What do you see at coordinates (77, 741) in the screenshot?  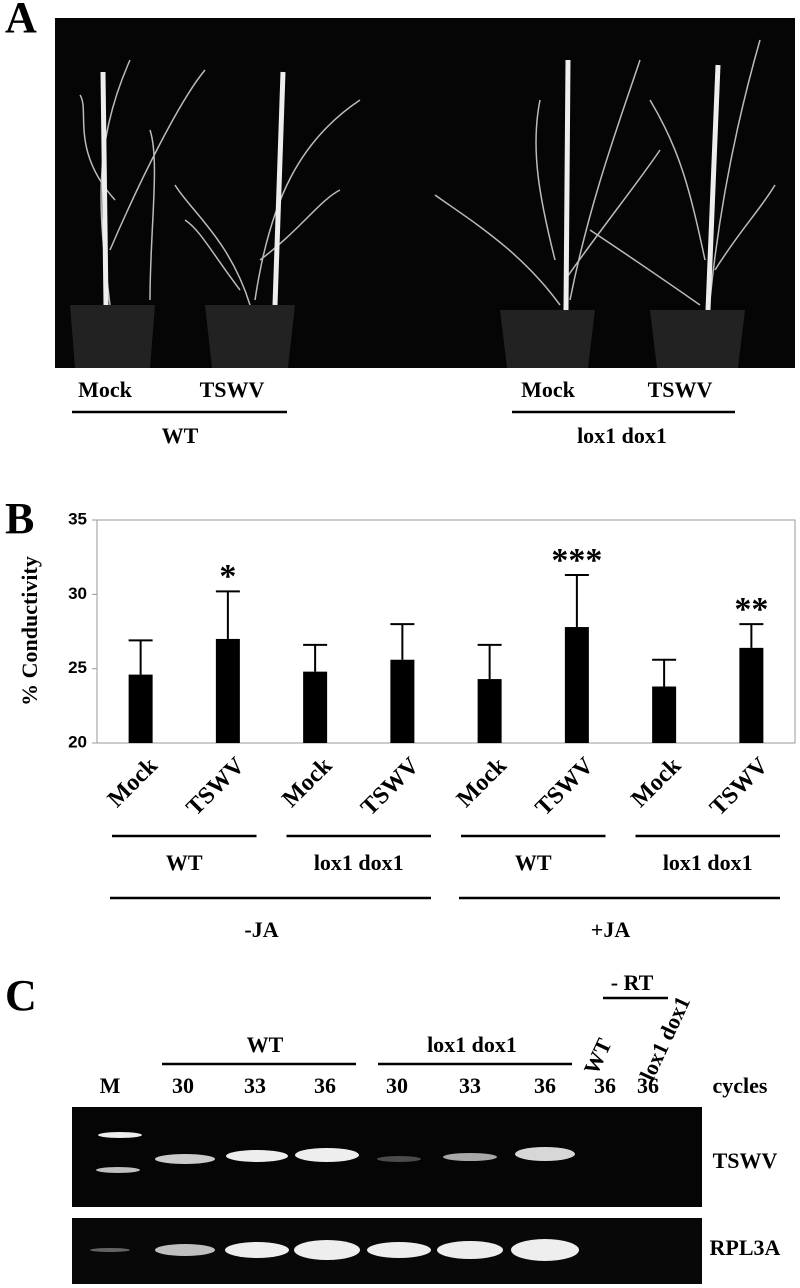 I see `y-tick-label: 20` at bounding box center [77, 741].